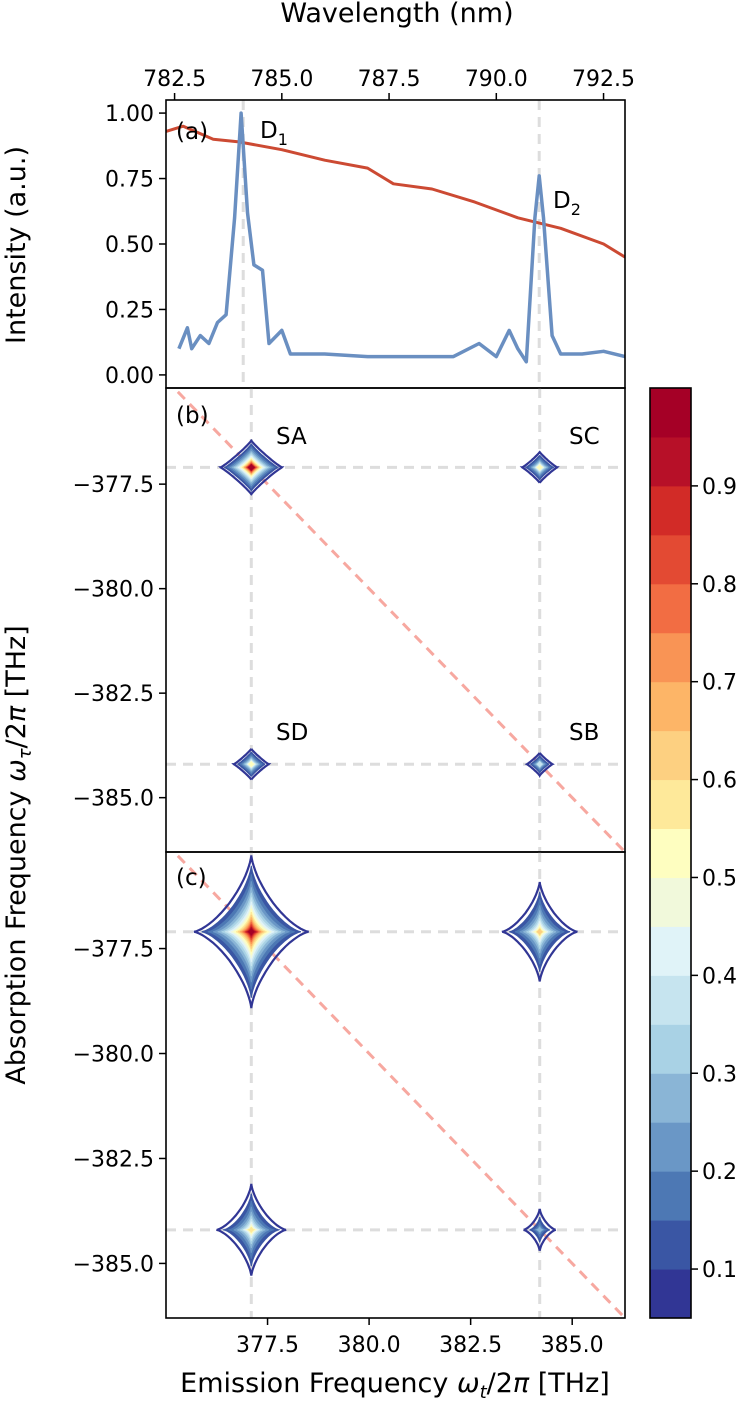 This screenshot has width=747, height=1410. What do you see at coordinates (719, 585) in the screenshot?
I see `colorbar-tick-label: 0.8` at bounding box center [719, 585].